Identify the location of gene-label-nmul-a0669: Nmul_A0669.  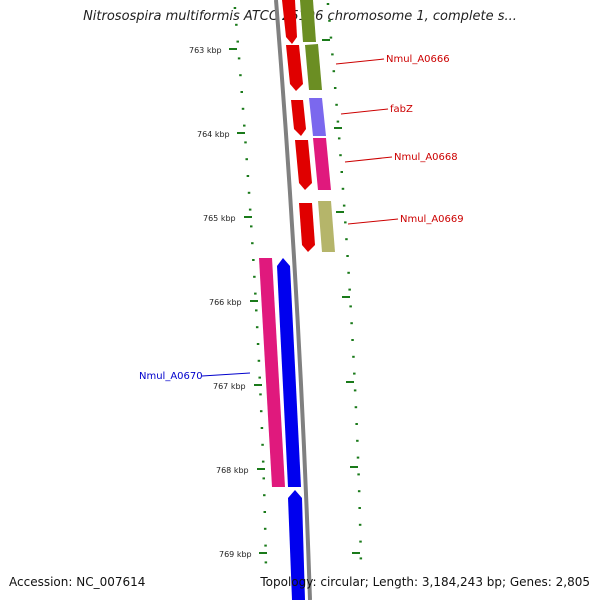
(432, 219).